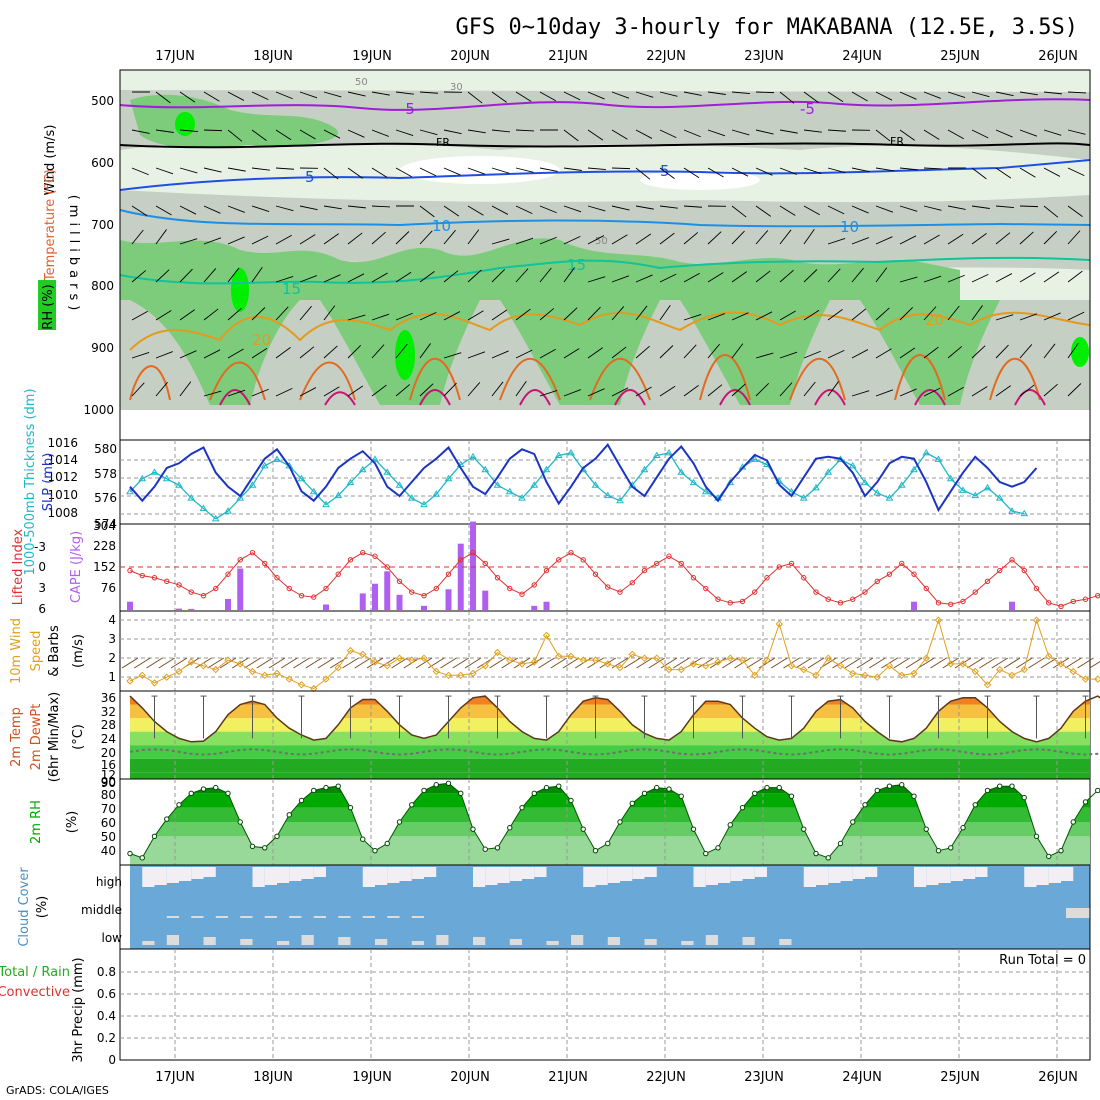 This screenshot has height=1100, width=1100. What do you see at coordinates (605, 145) in the screenshot?
I see `temp-contour-fr` at bounding box center [605, 145].